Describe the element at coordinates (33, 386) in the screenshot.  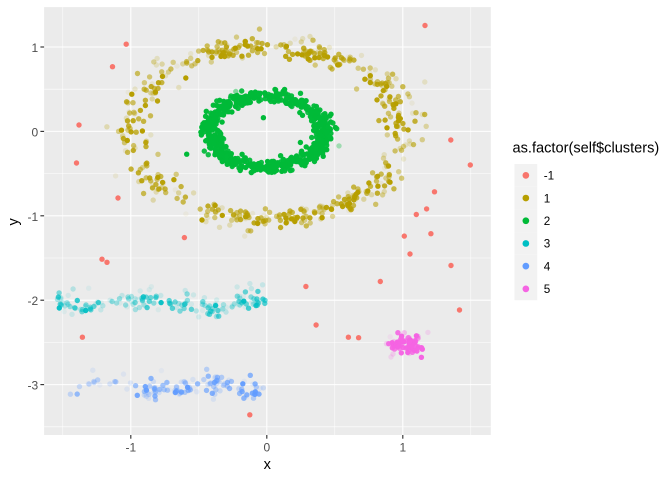
I see `svg-text: -3` at that location.